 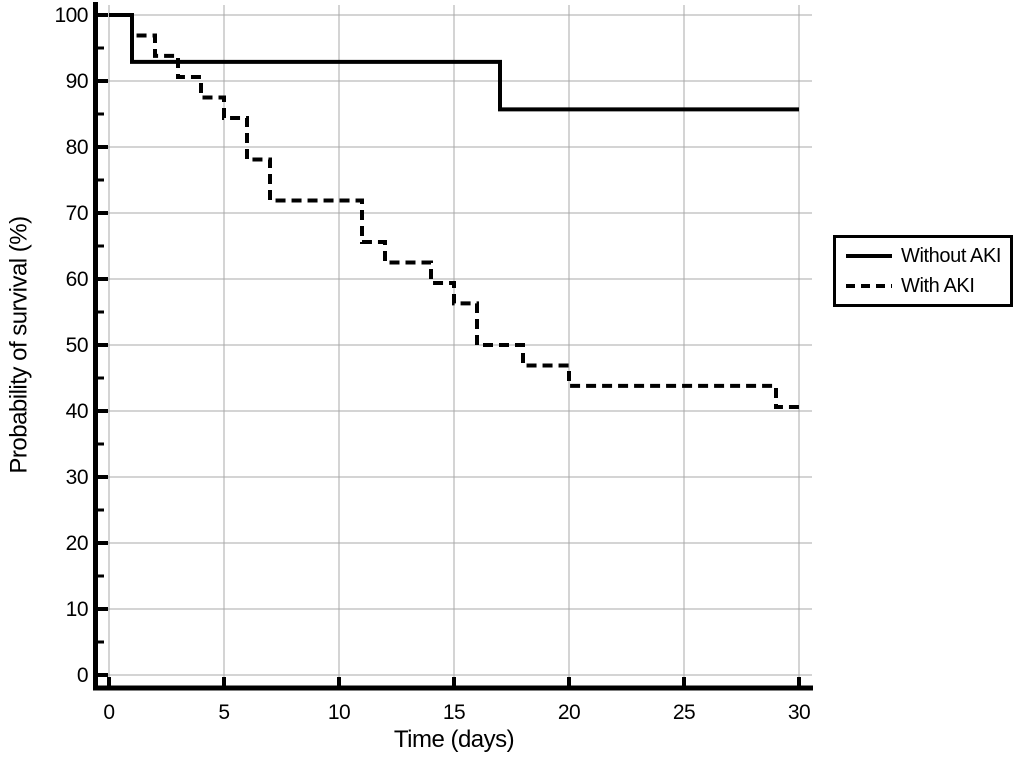 I want to click on x-tick-label: 25, so click(x=684, y=712).